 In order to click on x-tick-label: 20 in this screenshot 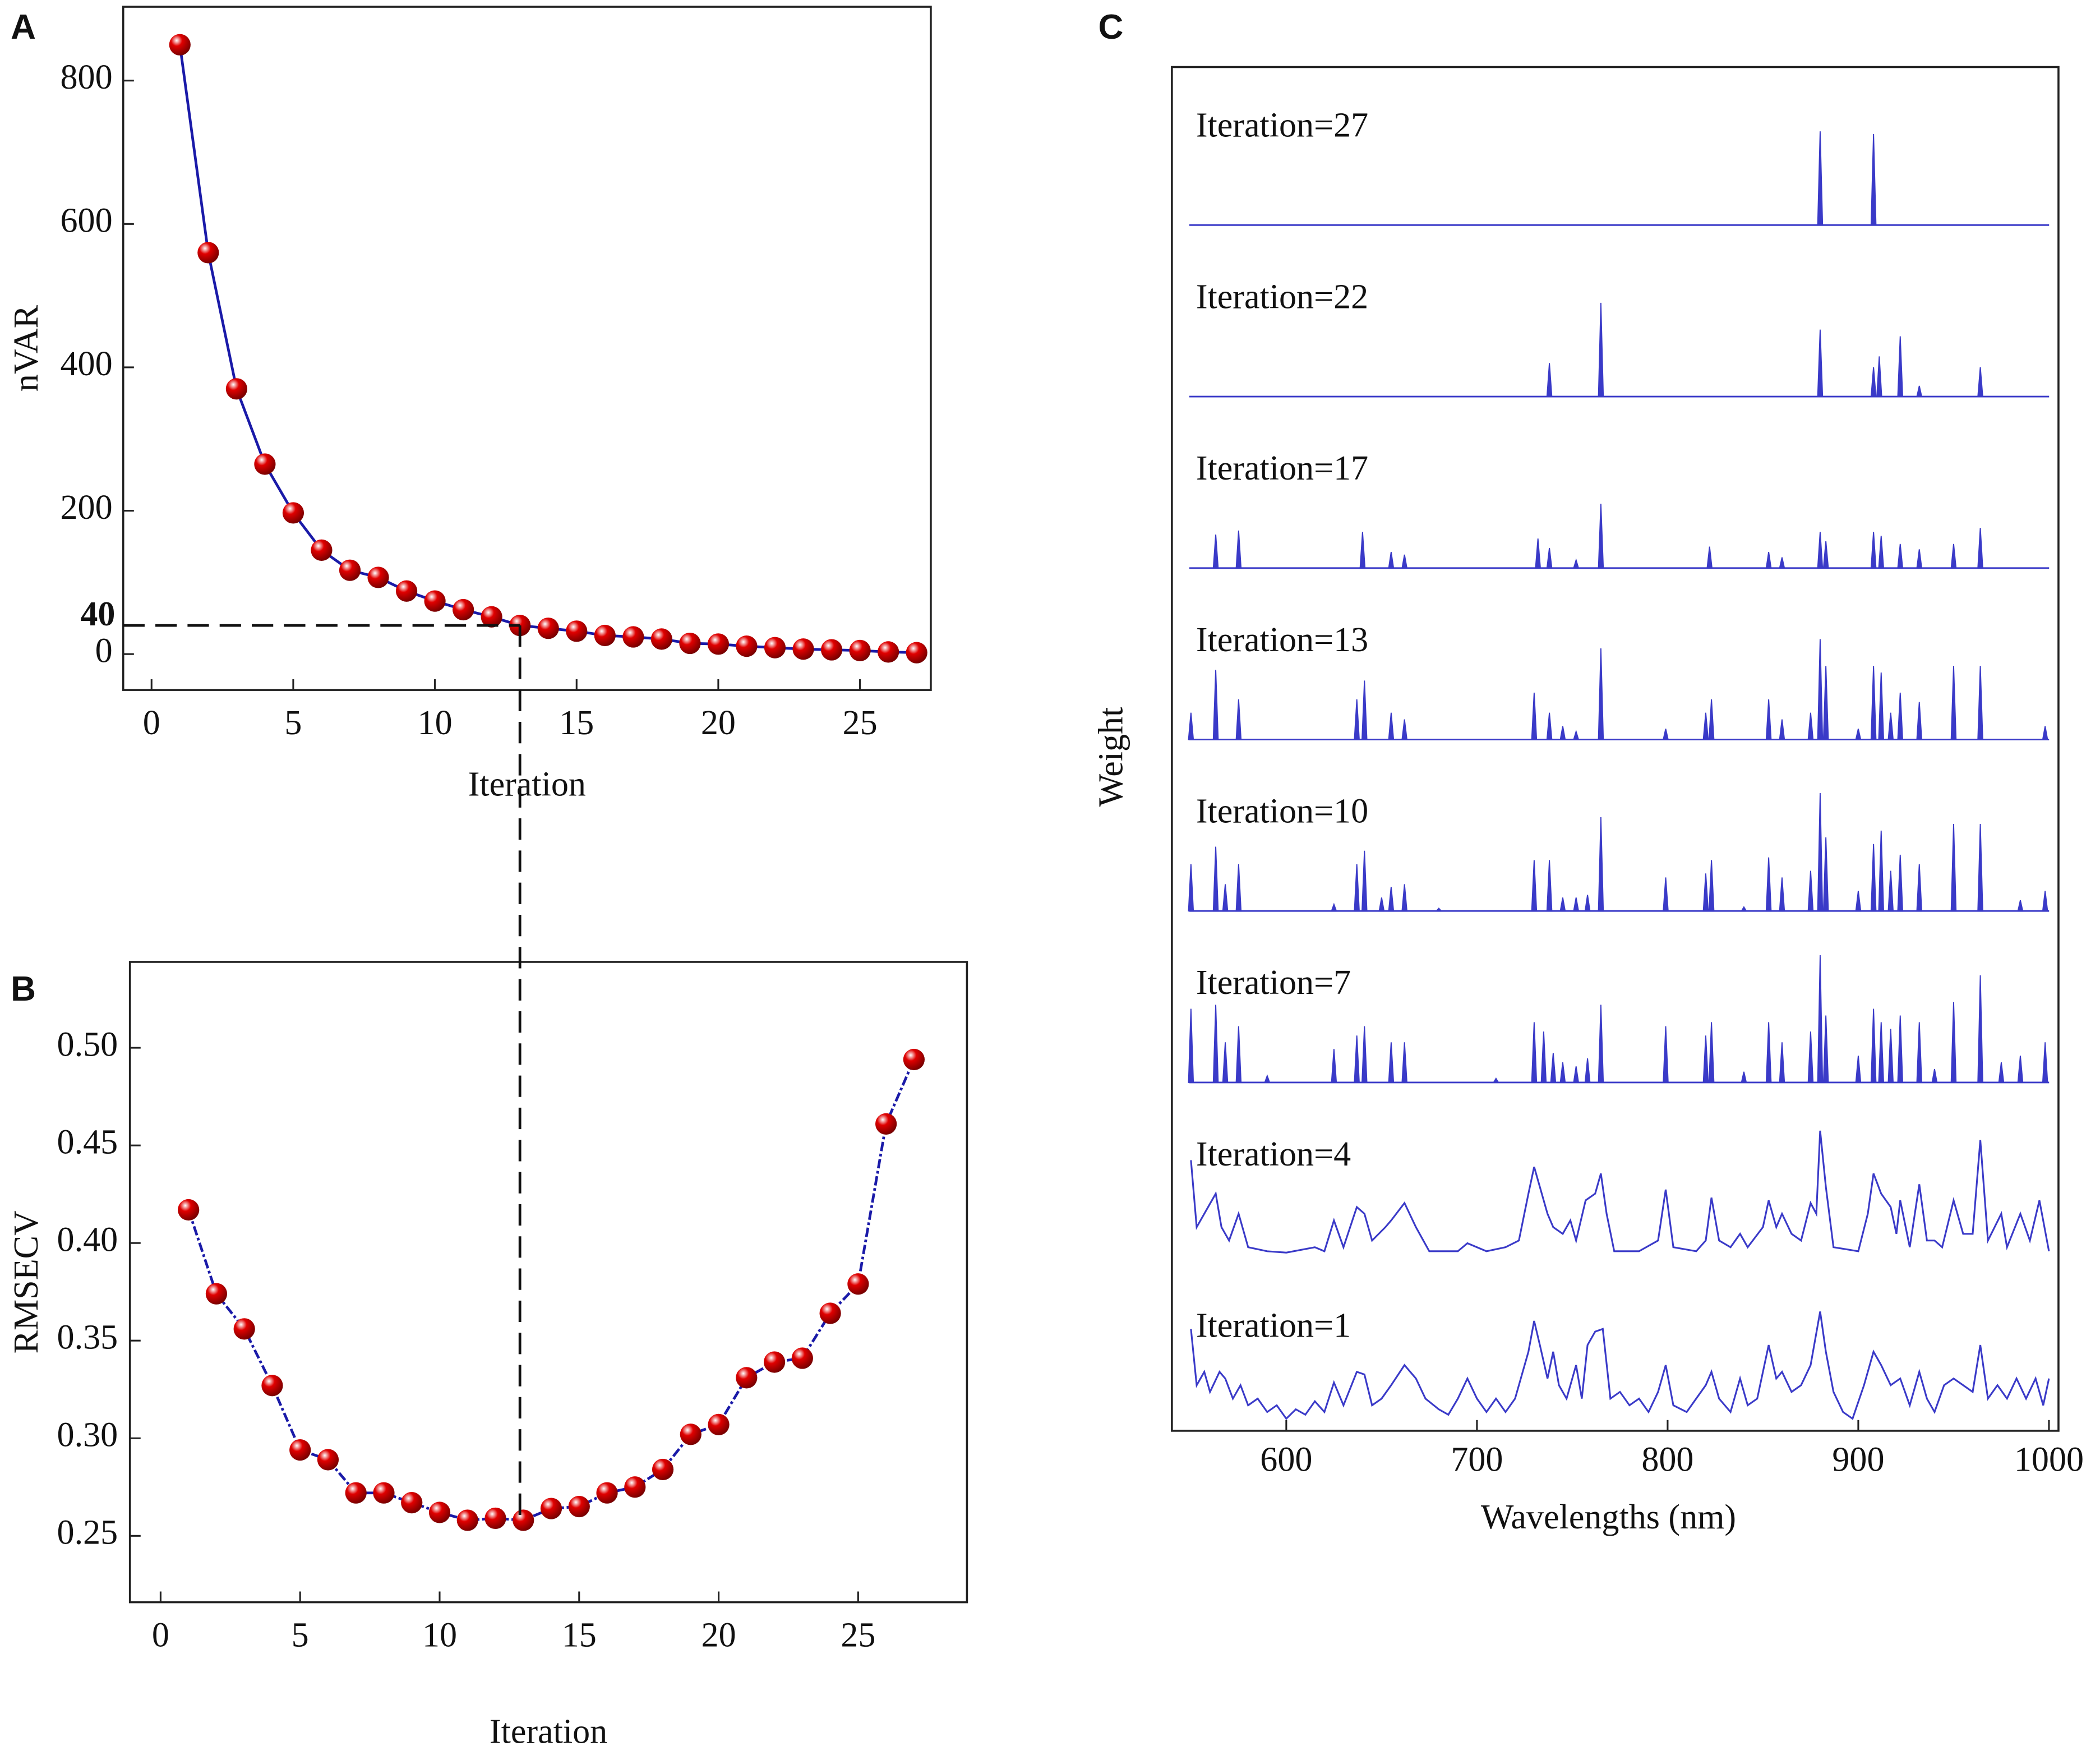, I will do `click(718, 723)`.